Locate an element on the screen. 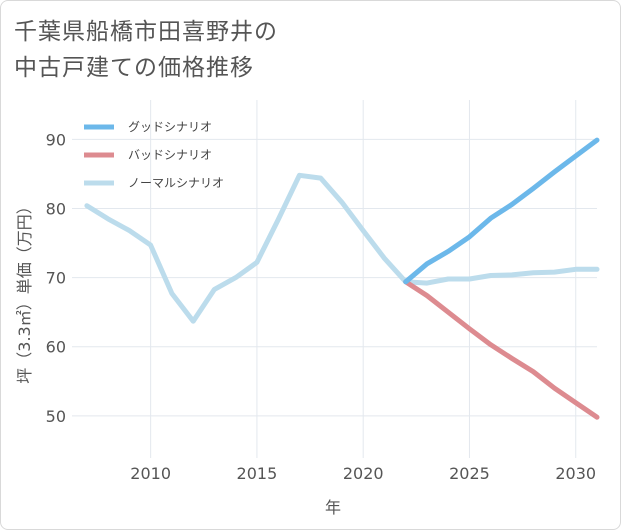 Image resolution: width=621 pixels, height=530 pixels. y-tick-label-70: 70 is located at coordinates (56, 278).